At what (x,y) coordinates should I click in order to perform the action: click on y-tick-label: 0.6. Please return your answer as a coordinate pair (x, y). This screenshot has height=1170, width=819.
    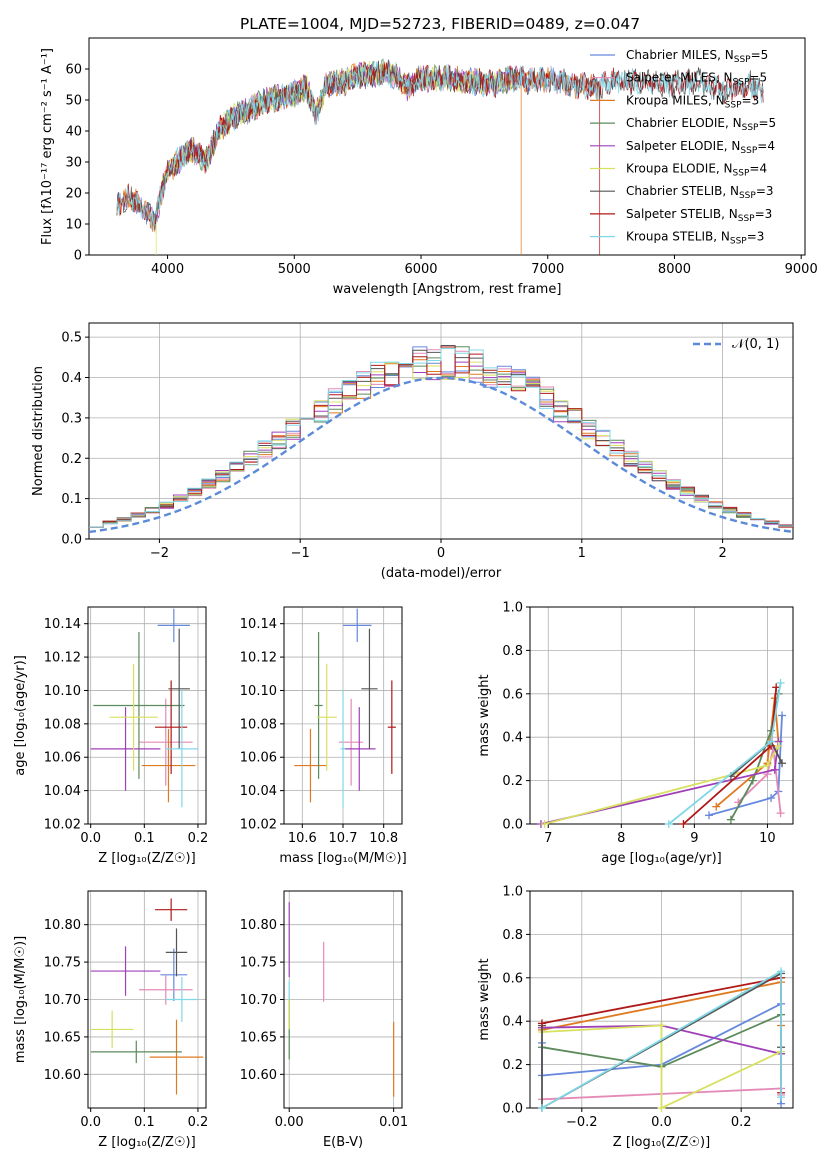
    Looking at the image, I should click on (512, 694).